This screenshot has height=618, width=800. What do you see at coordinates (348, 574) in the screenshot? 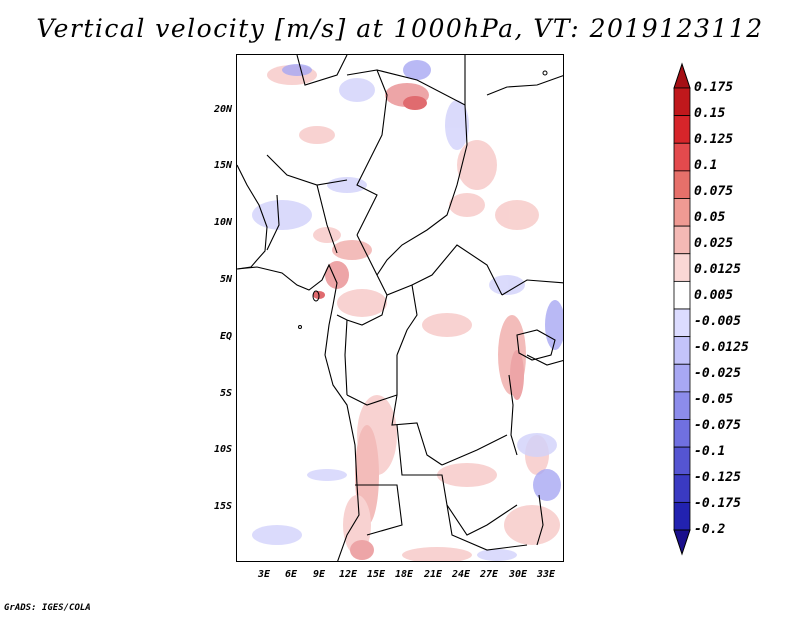
I see `lon-label-12e: 12E` at bounding box center [348, 574].